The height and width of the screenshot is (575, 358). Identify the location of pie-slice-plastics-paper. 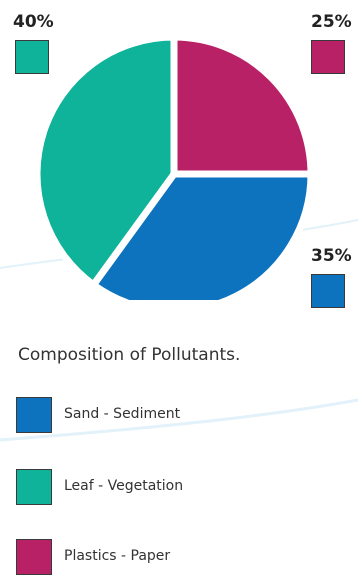
(242, 105).